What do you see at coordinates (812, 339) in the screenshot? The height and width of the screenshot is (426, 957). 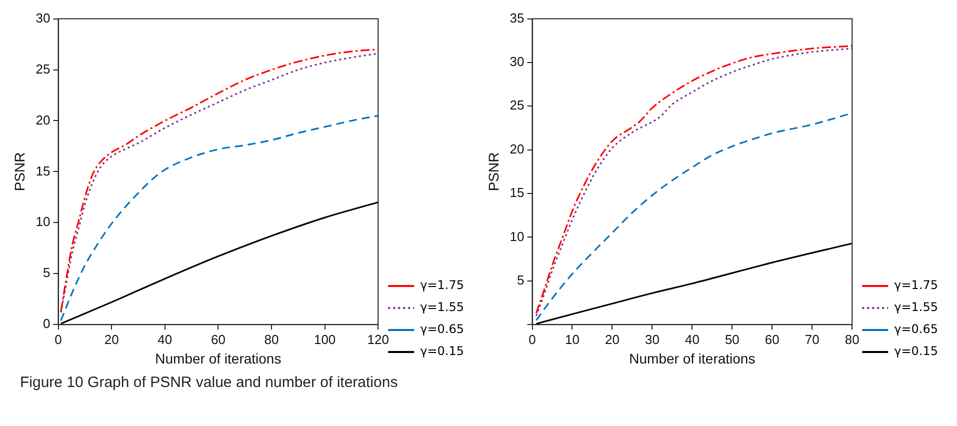 I see `x-tick-label: 70` at bounding box center [812, 339].